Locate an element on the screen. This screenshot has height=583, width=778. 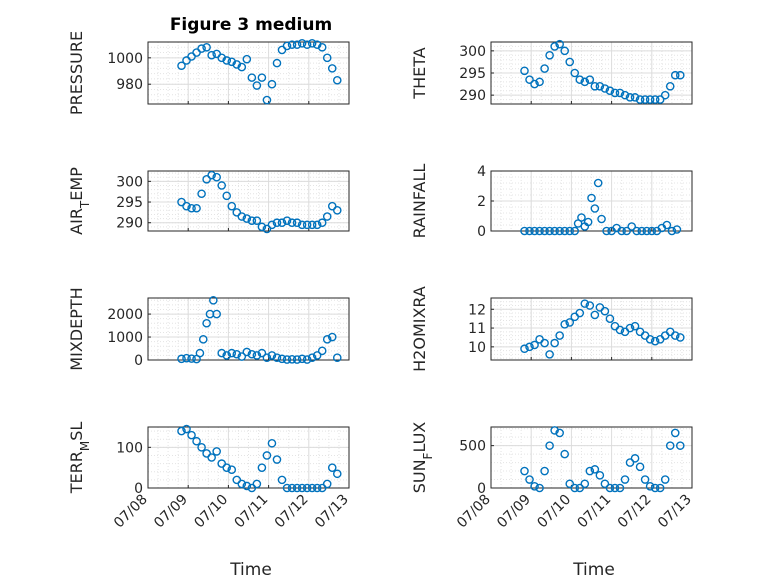
y-label-part: LUX is located at coordinates (419, 437).